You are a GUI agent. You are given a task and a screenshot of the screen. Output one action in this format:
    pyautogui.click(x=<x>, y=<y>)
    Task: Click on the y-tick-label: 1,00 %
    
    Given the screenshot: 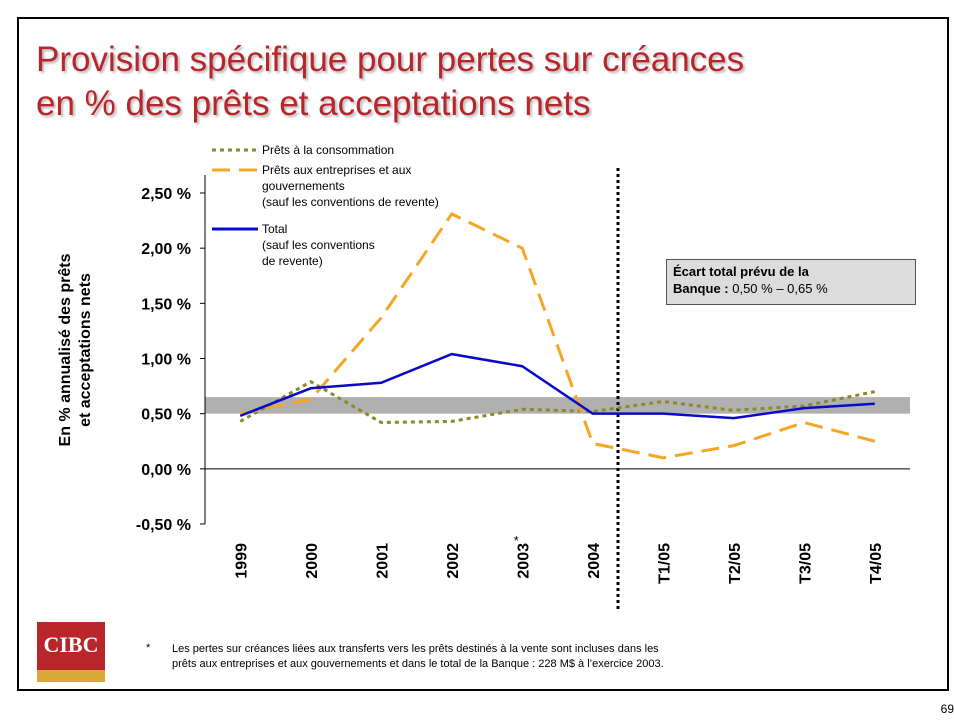 What is the action you would take?
    pyautogui.click(x=166, y=360)
    